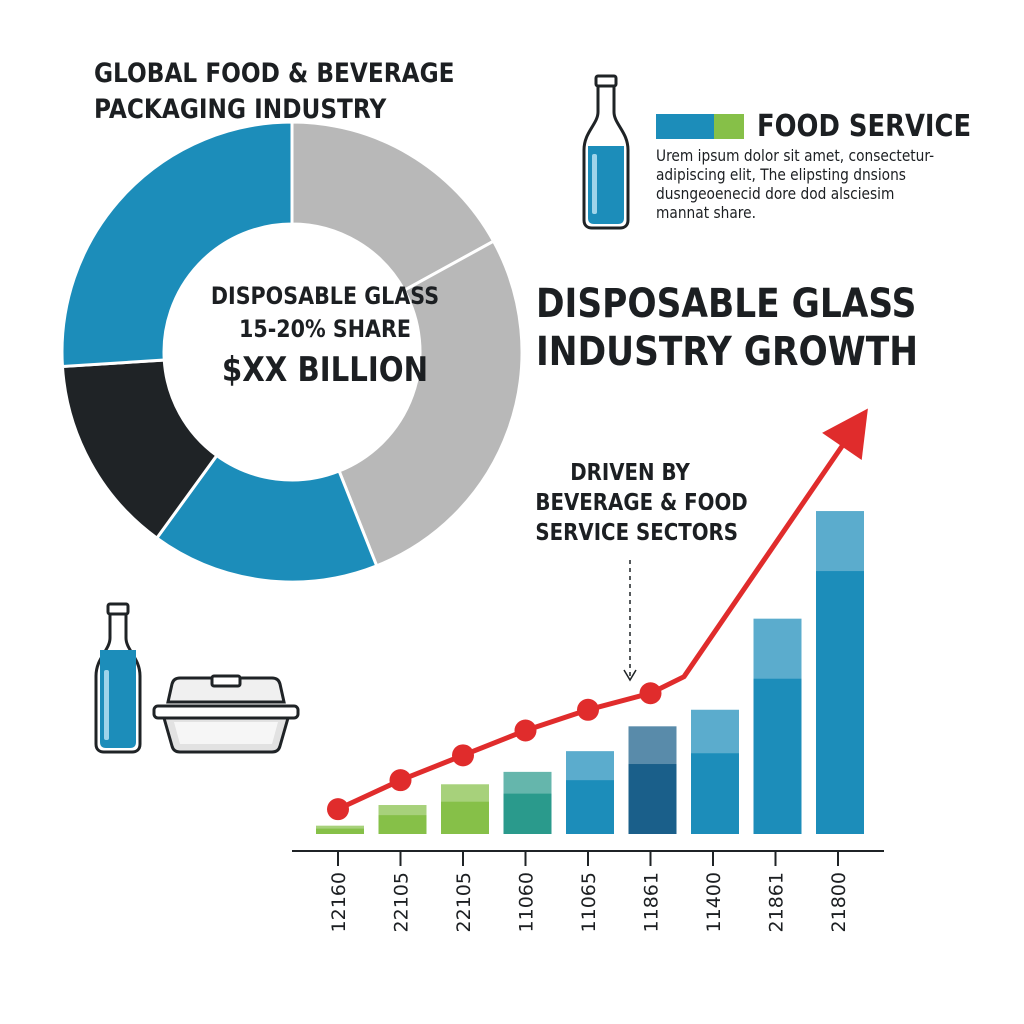  Describe the element at coordinates (274, 73) in the screenshot. I see `chart-title-line1: GLOBAL FOOD & BEVERAGE` at that location.